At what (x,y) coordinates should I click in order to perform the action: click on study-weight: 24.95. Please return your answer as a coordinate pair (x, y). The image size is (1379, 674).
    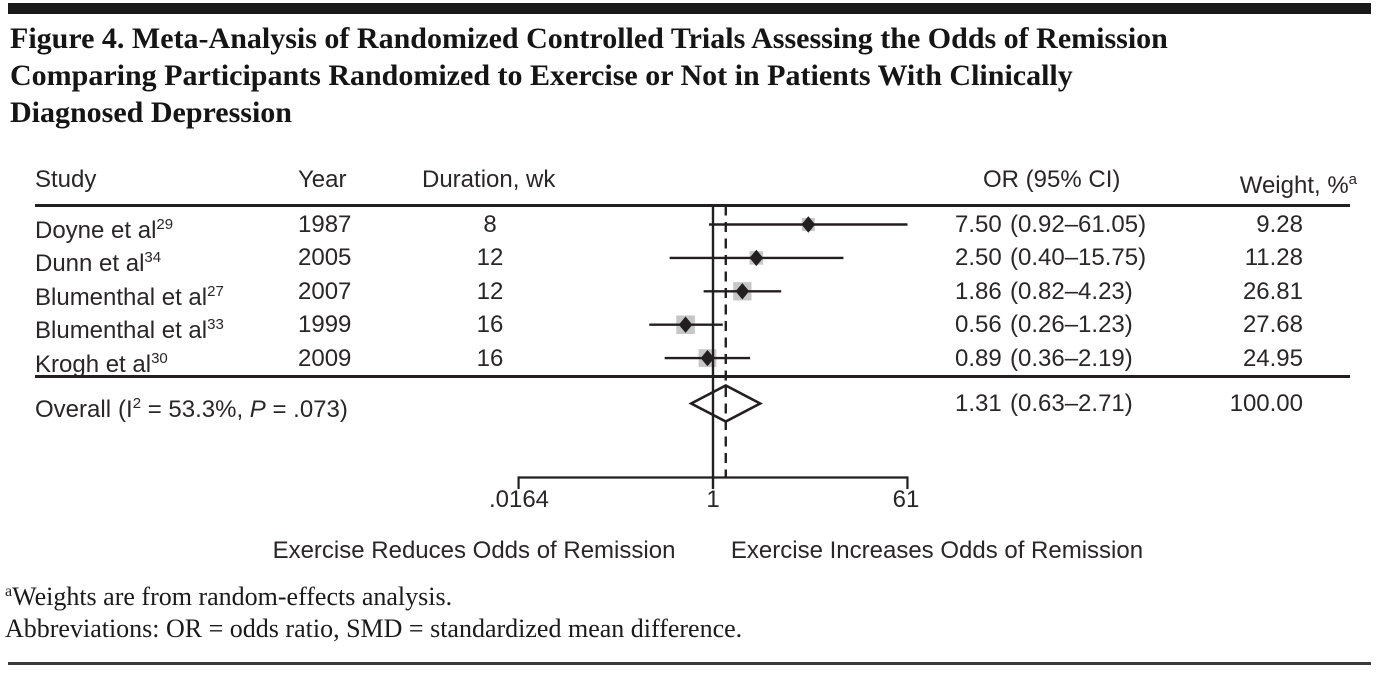
    Looking at the image, I should click on (1272, 358).